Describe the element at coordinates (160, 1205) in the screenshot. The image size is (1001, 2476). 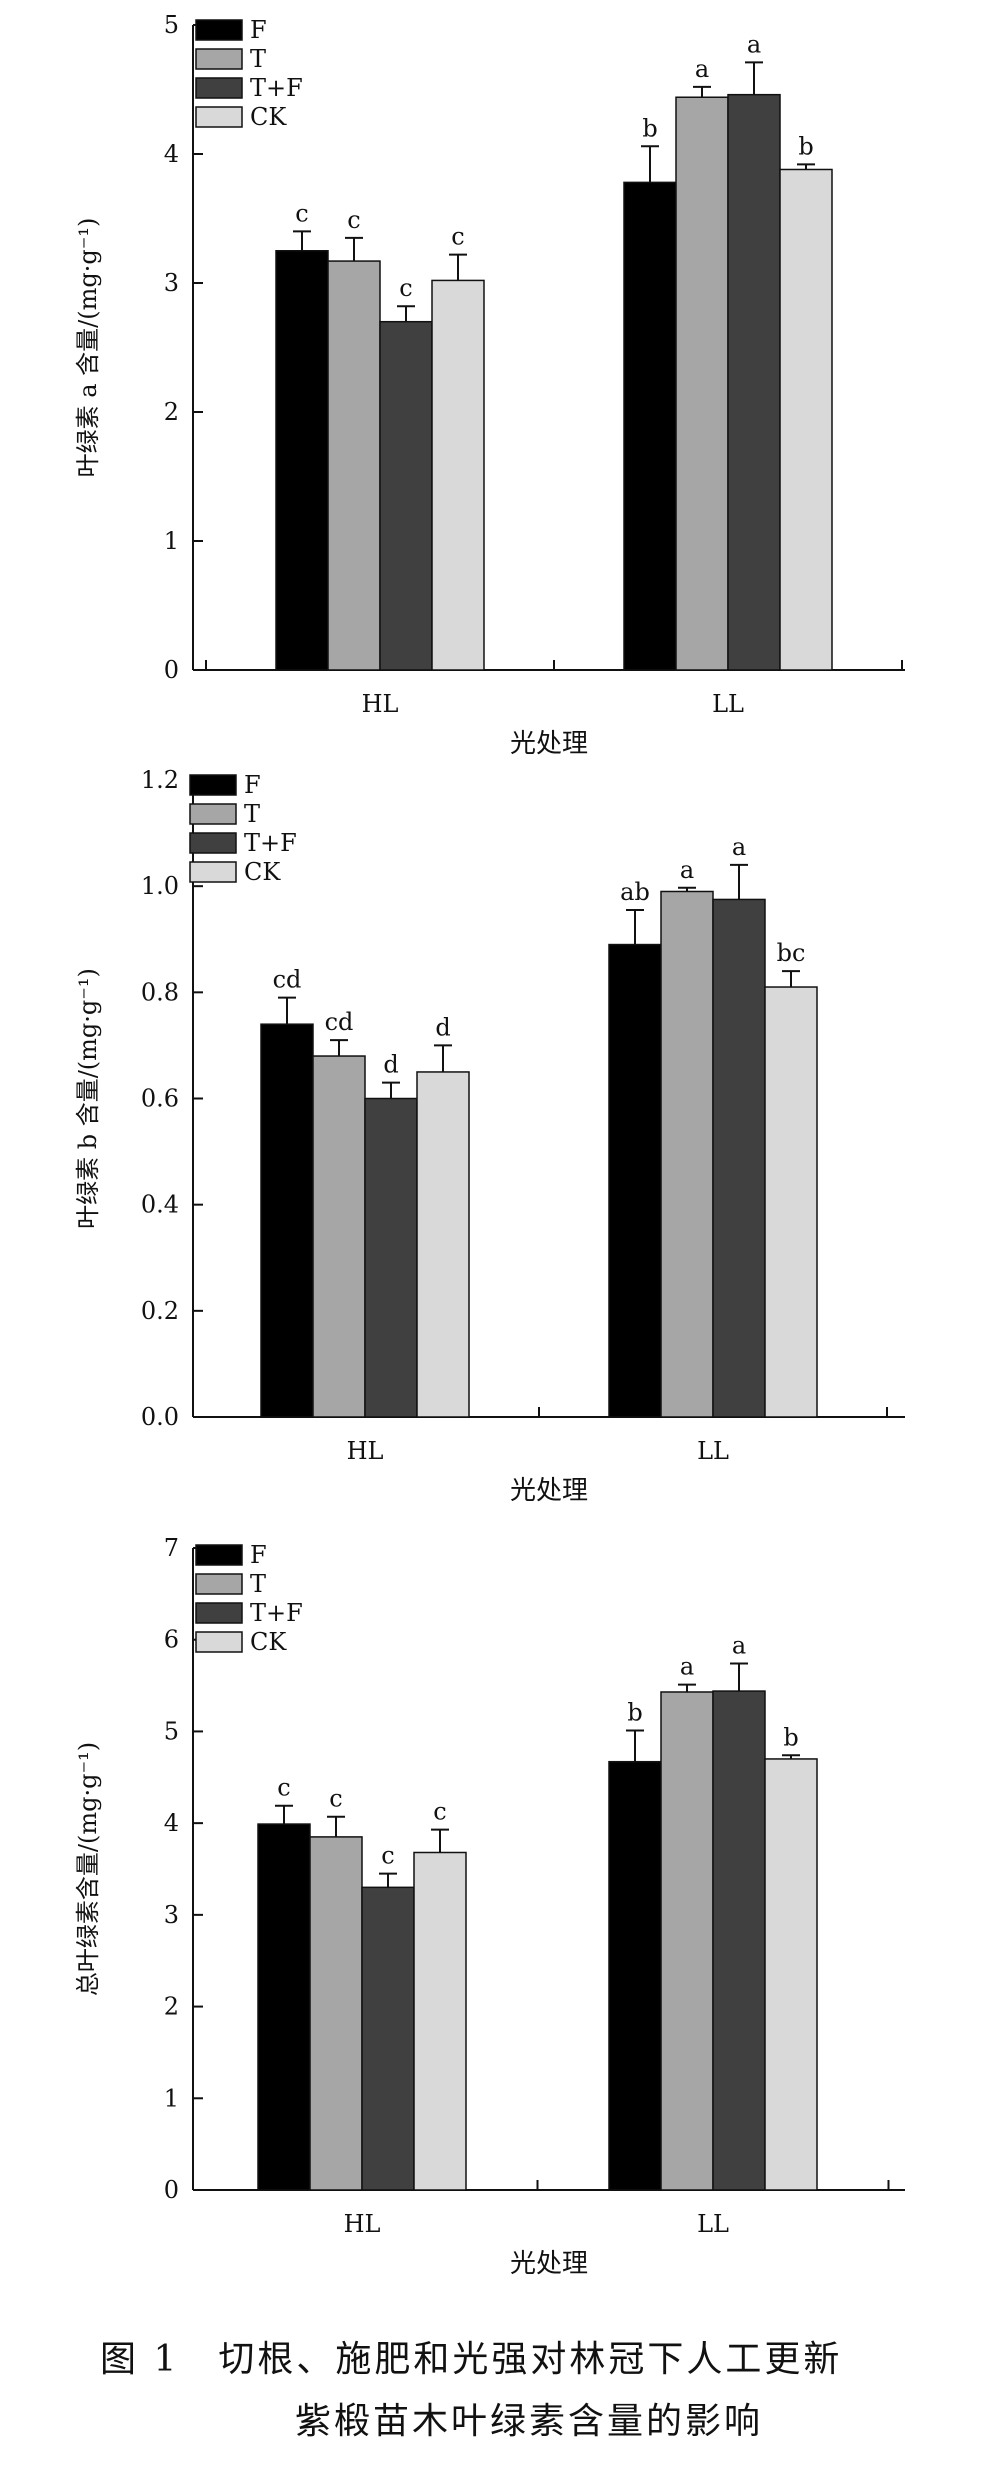
I see `y-tick-label: 0.4` at that location.